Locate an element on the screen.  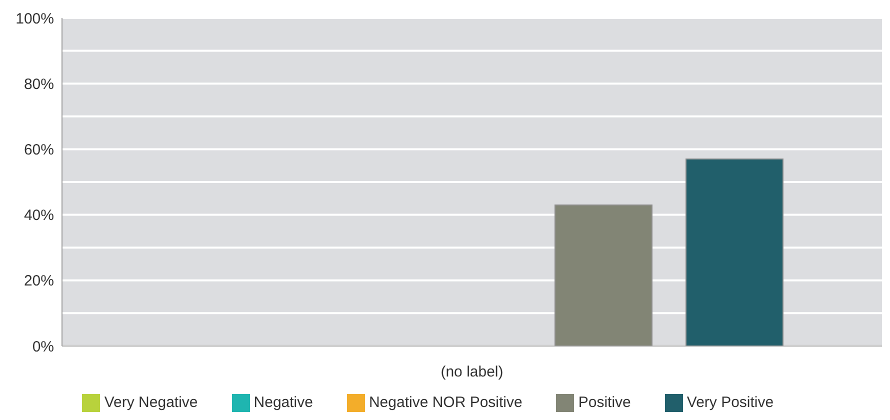
y-tick-label: 40% is located at coordinates (39, 215).